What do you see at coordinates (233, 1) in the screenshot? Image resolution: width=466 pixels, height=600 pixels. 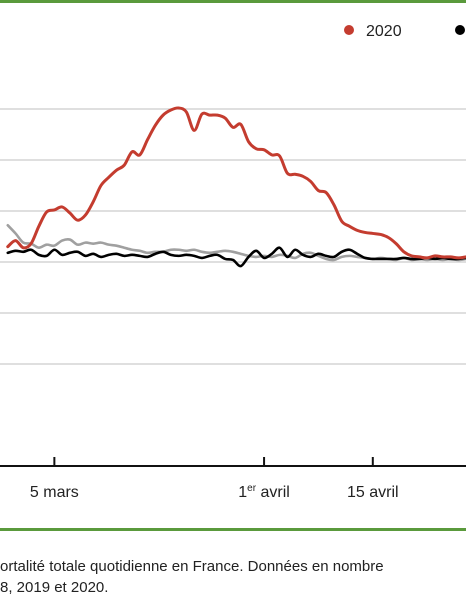 I see `top-rule` at bounding box center [233, 1].